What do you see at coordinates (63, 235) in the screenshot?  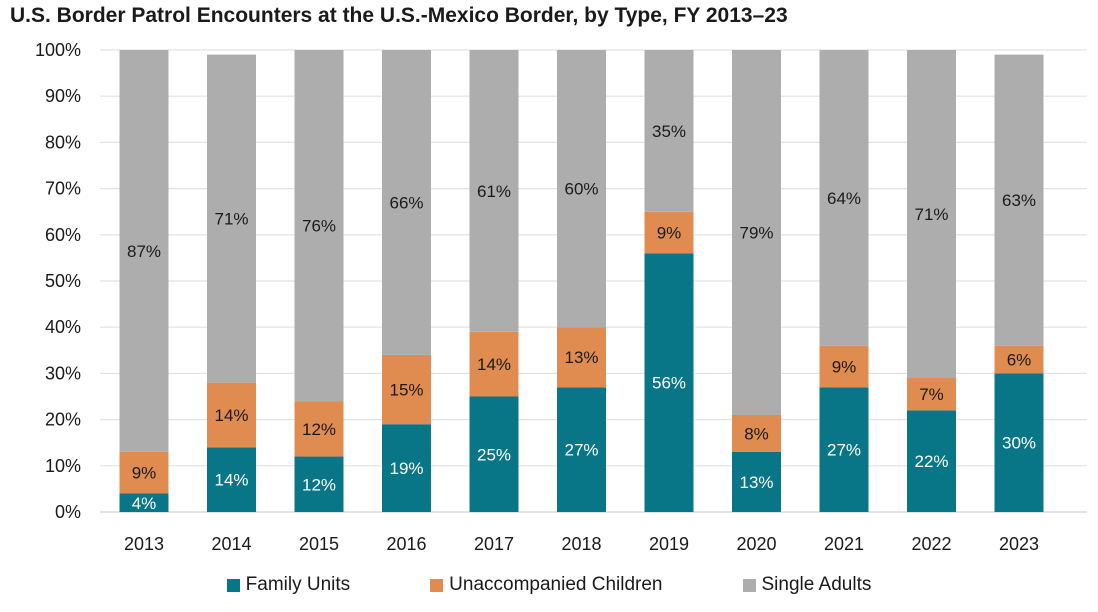 I see `y-tick-label: 60%` at bounding box center [63, 235].